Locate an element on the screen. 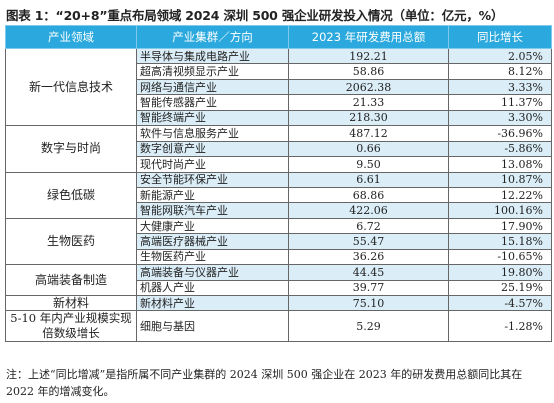 Image resolution: width=554 pixels, height=403 pixels. table-row: 超高清视频显示产业 58.86 8.12% is located at coordinates (279, 71).